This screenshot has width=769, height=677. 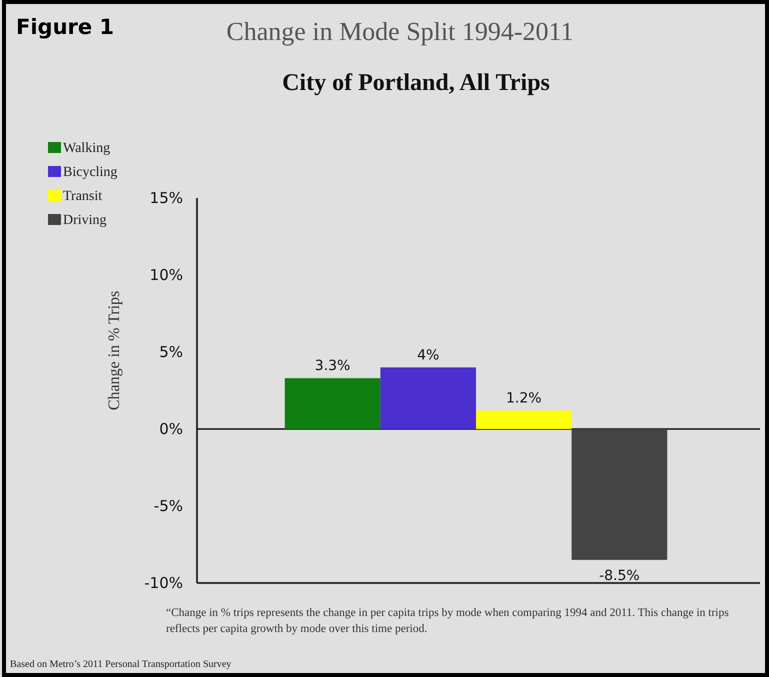 What do you see at coordinates (85, 220) in the screenshot?
I see `legend-label: Driving` at bounding box center [85, 220].